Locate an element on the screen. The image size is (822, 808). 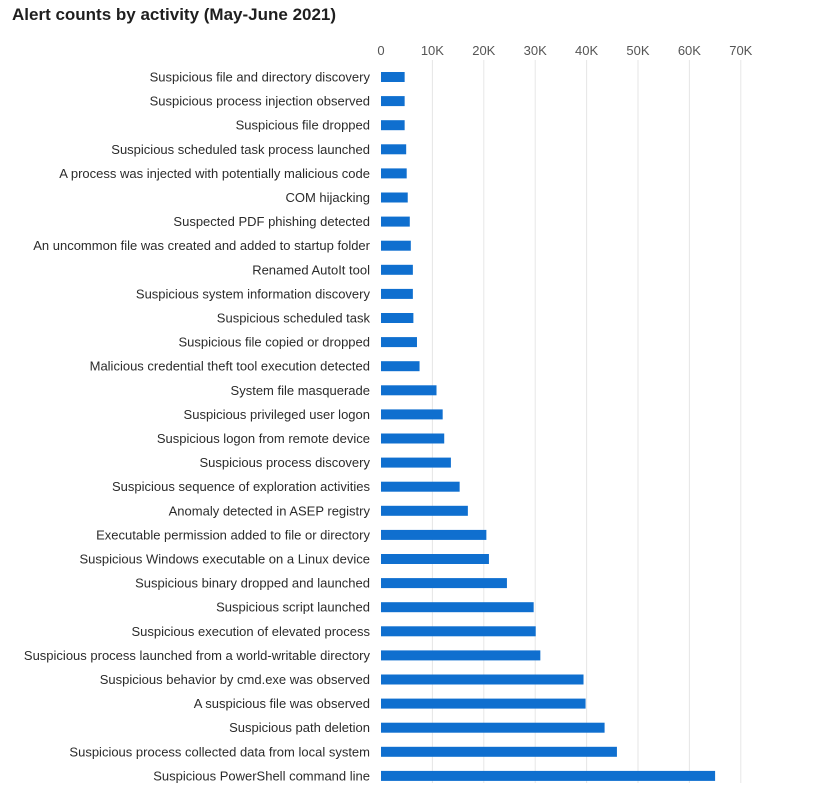
category-label: Suspicious file dropped is located at coordinates (303, 125).